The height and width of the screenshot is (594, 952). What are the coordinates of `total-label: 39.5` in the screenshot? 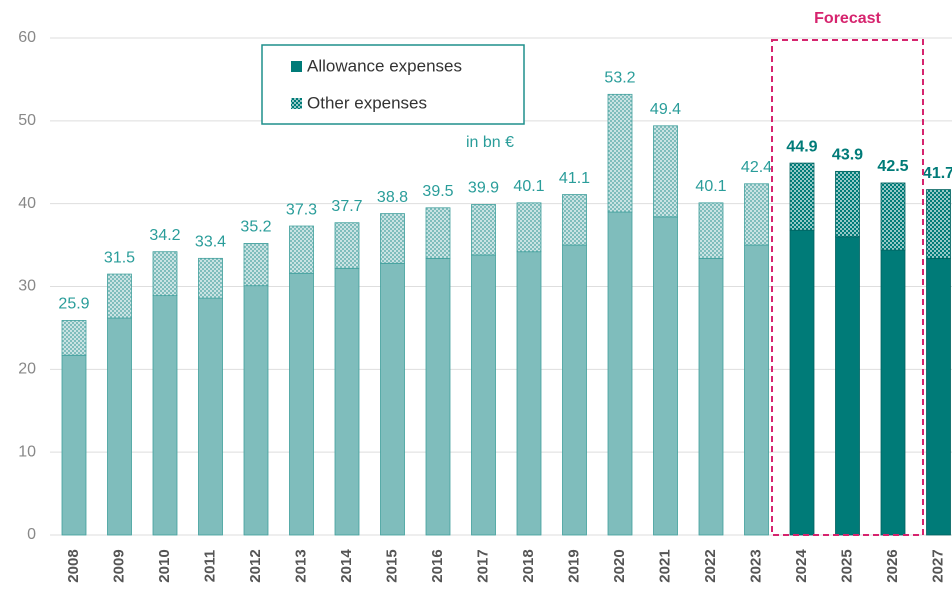 It's located at (437, 191).